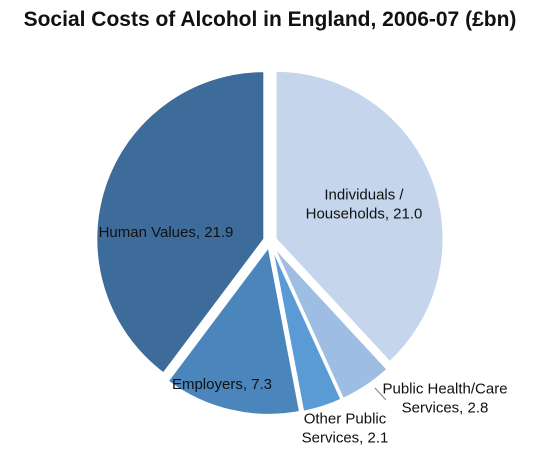  Describe the element at coordinates (364, 205) in the screenshot. I see `slice-label: Individuals / Households, 21.0` at that location.